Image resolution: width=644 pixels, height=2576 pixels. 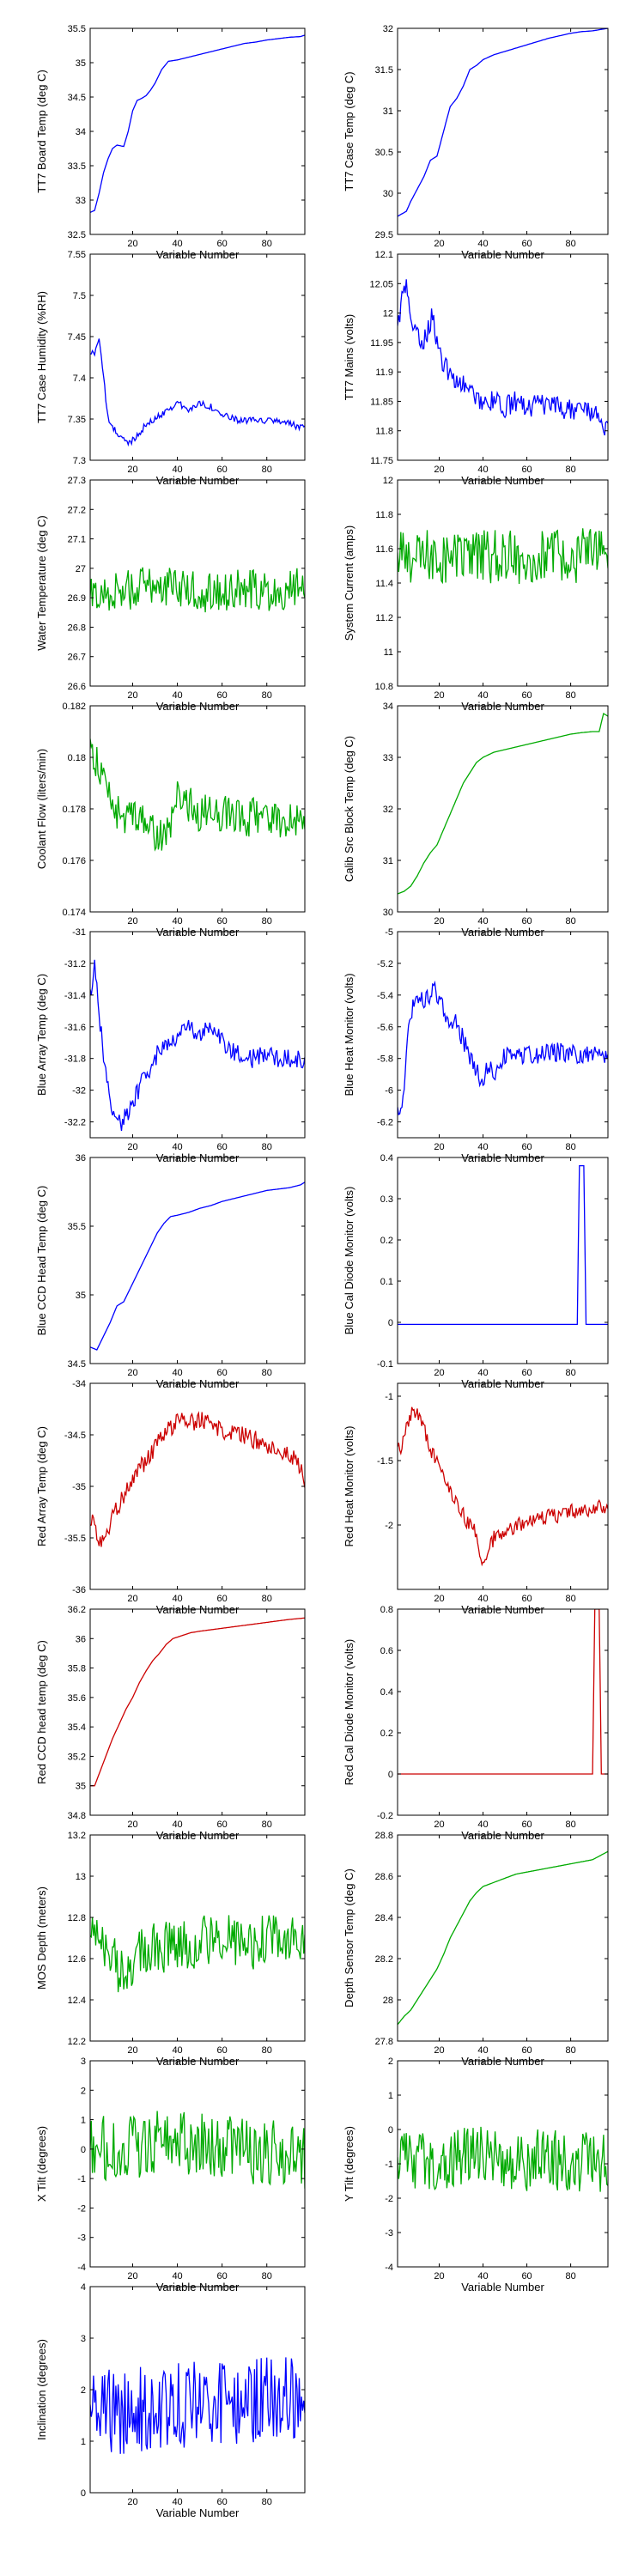 I want to click on series-line-p02, so click(x=503, y=123).